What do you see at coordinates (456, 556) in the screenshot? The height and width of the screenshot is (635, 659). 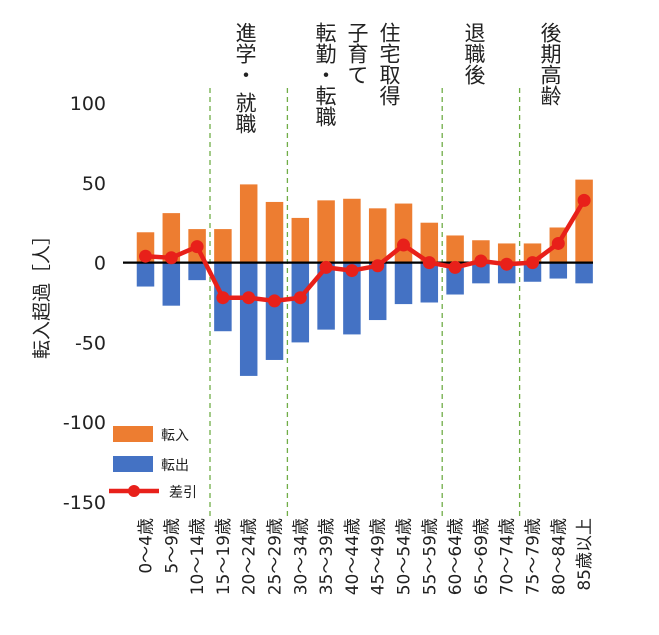 I see `x-category-label: 60～64歳` at bounding box center [456, 556].